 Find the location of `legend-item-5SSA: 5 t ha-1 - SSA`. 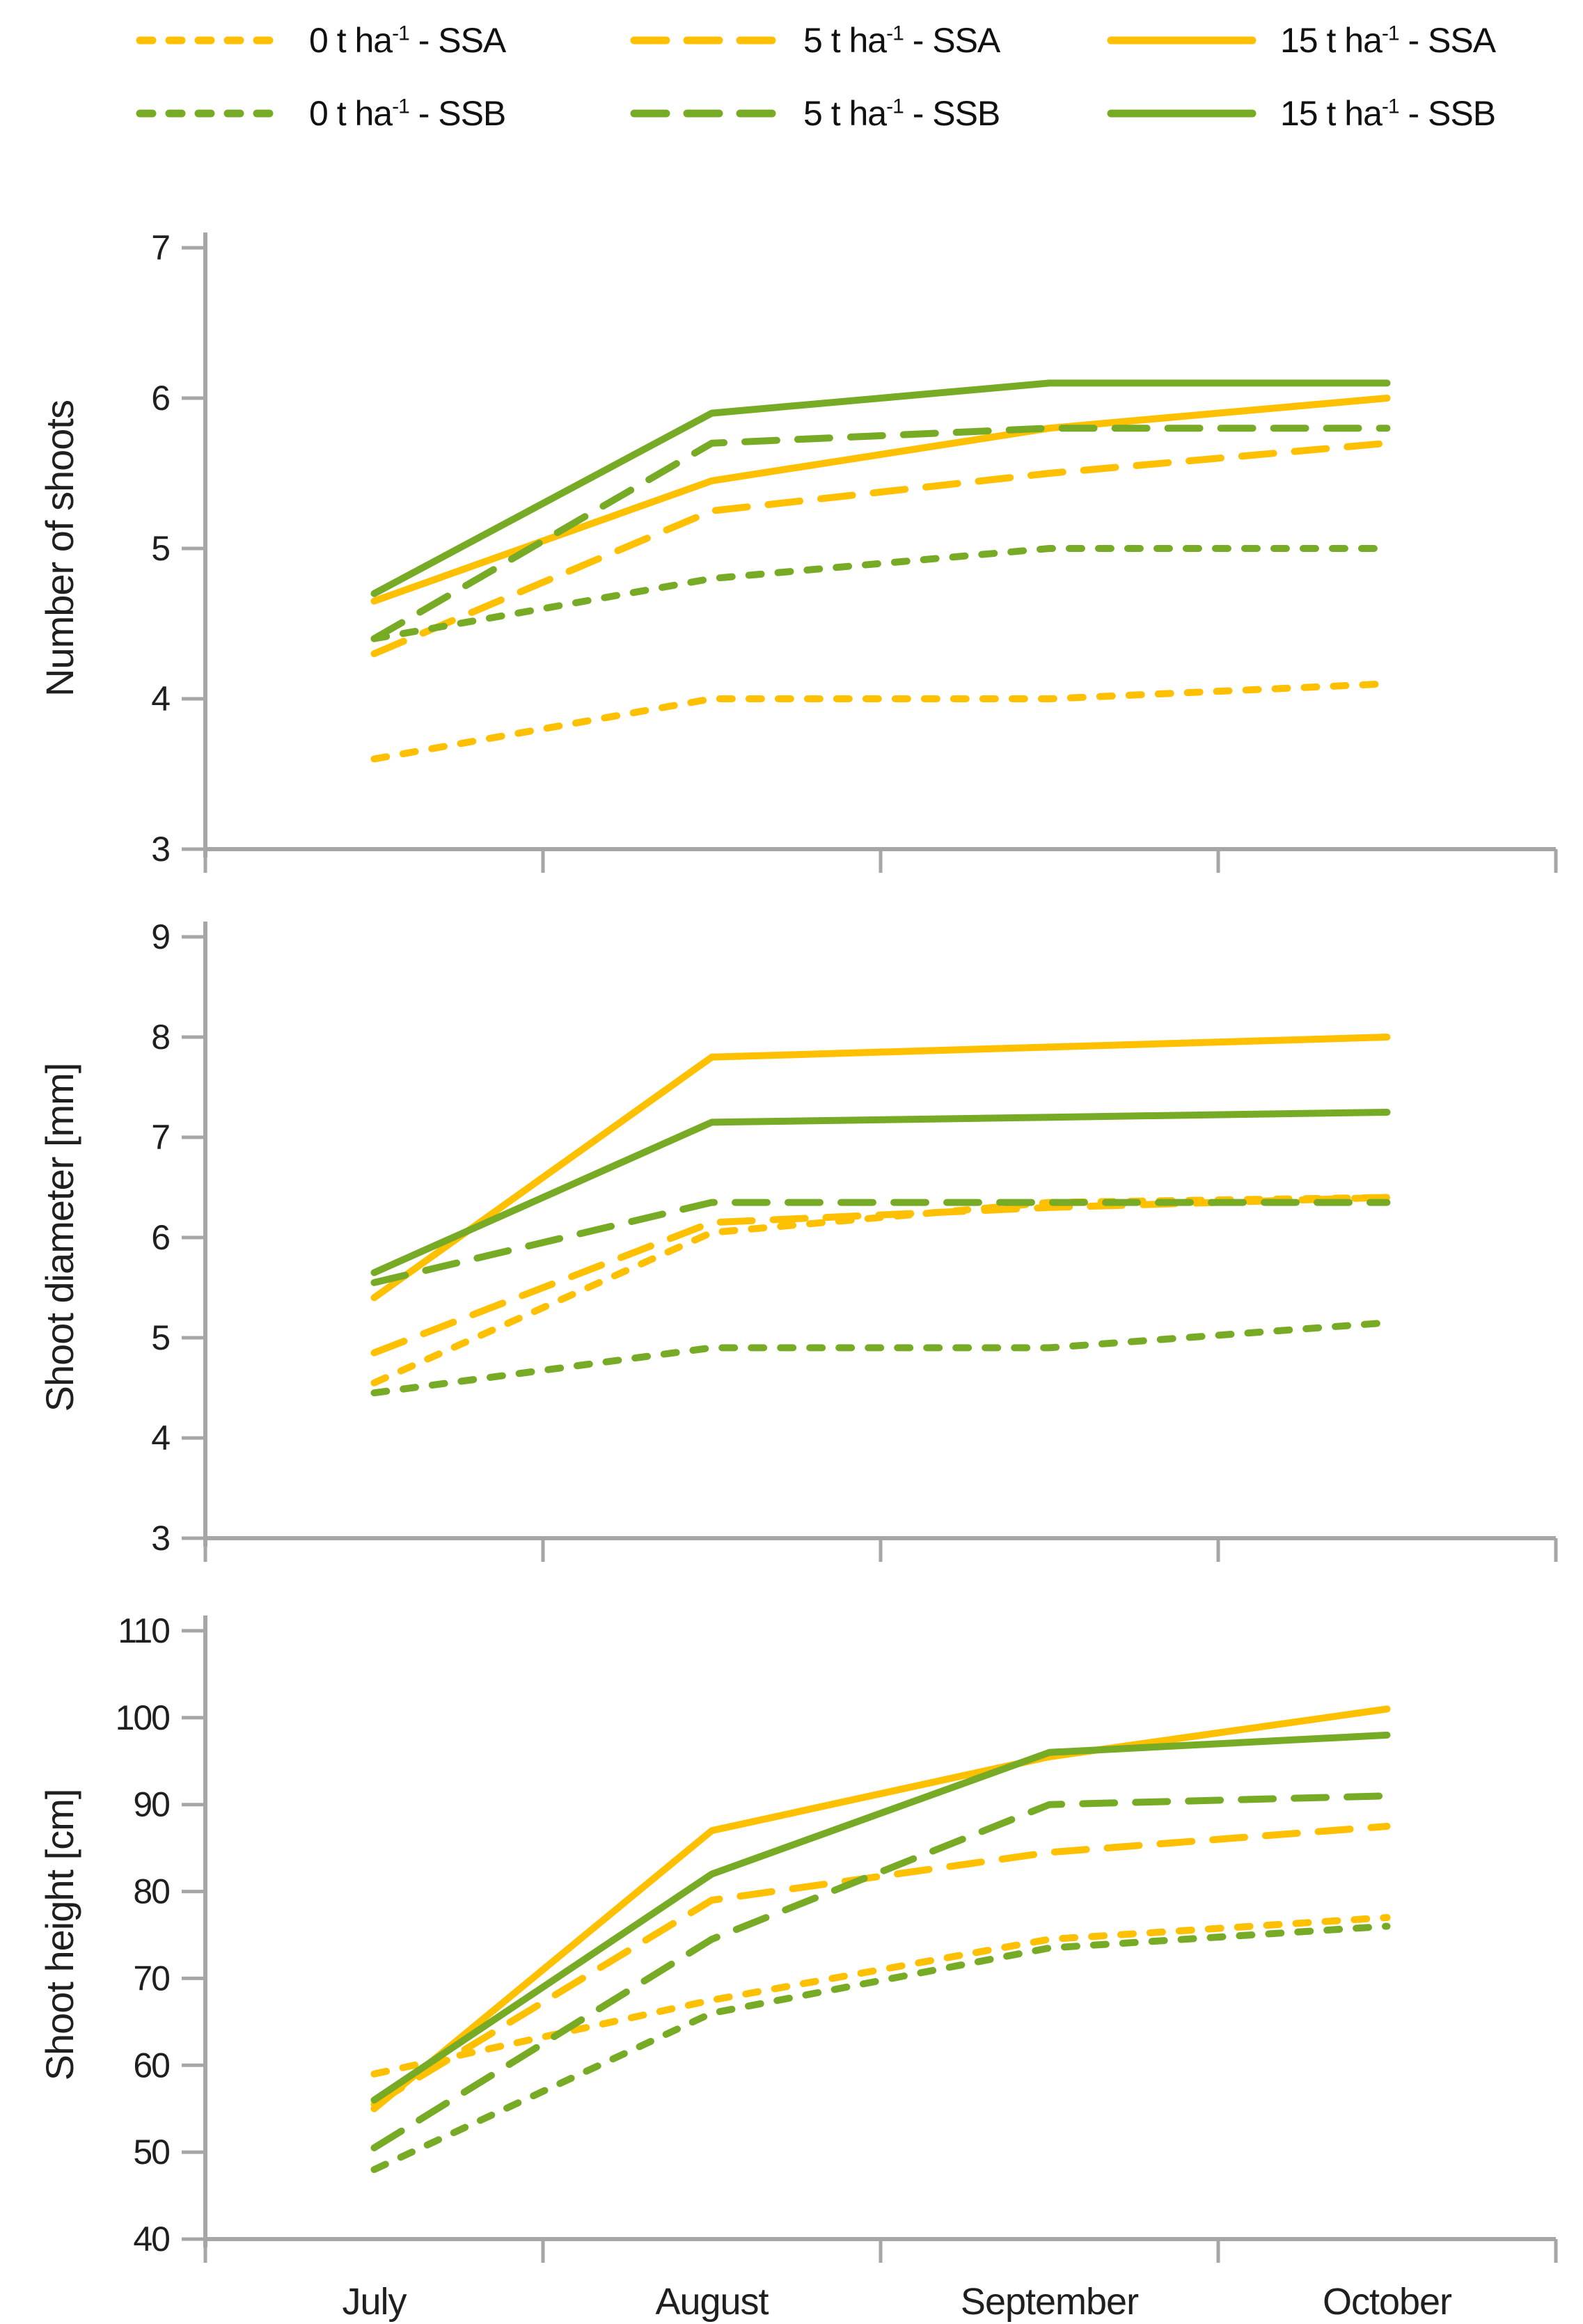

legend-item-5SSA: 5 t ha-1 - SSA is located at coordinates (815, 41).